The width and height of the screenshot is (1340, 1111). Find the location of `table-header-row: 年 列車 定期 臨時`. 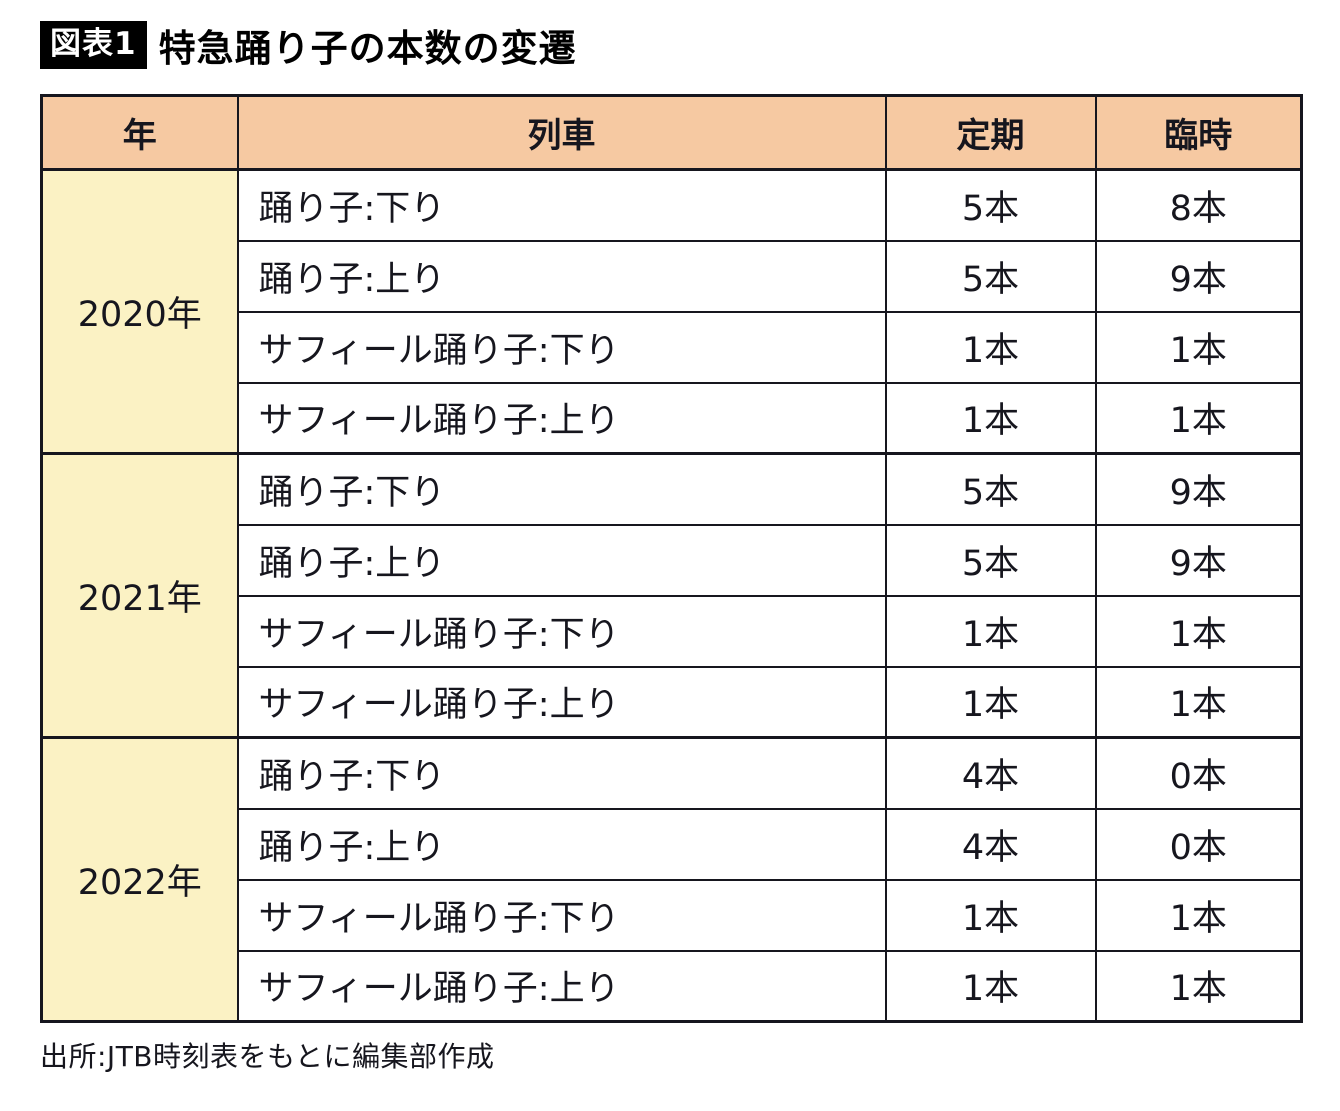

table-header-row: 年 列車 定期 臨時 is located at coordinates (671, 132).